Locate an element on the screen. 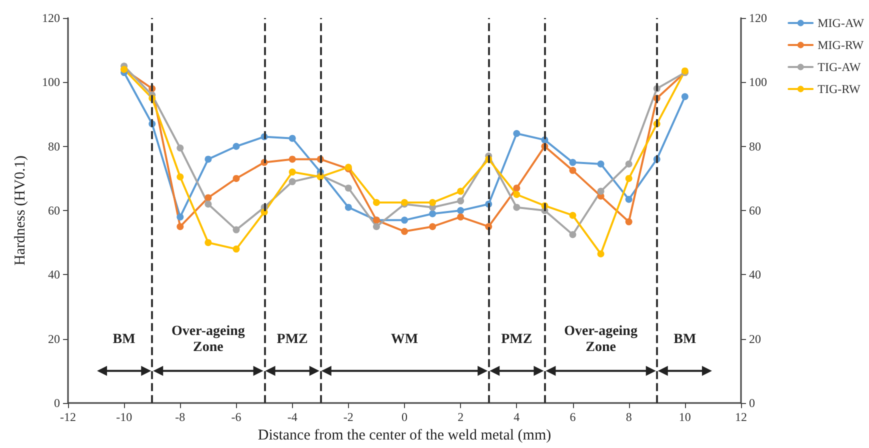 The height and width of the screenshot is (448, 869). y2-tick-label: 60 is located at coordinates (755, 211).